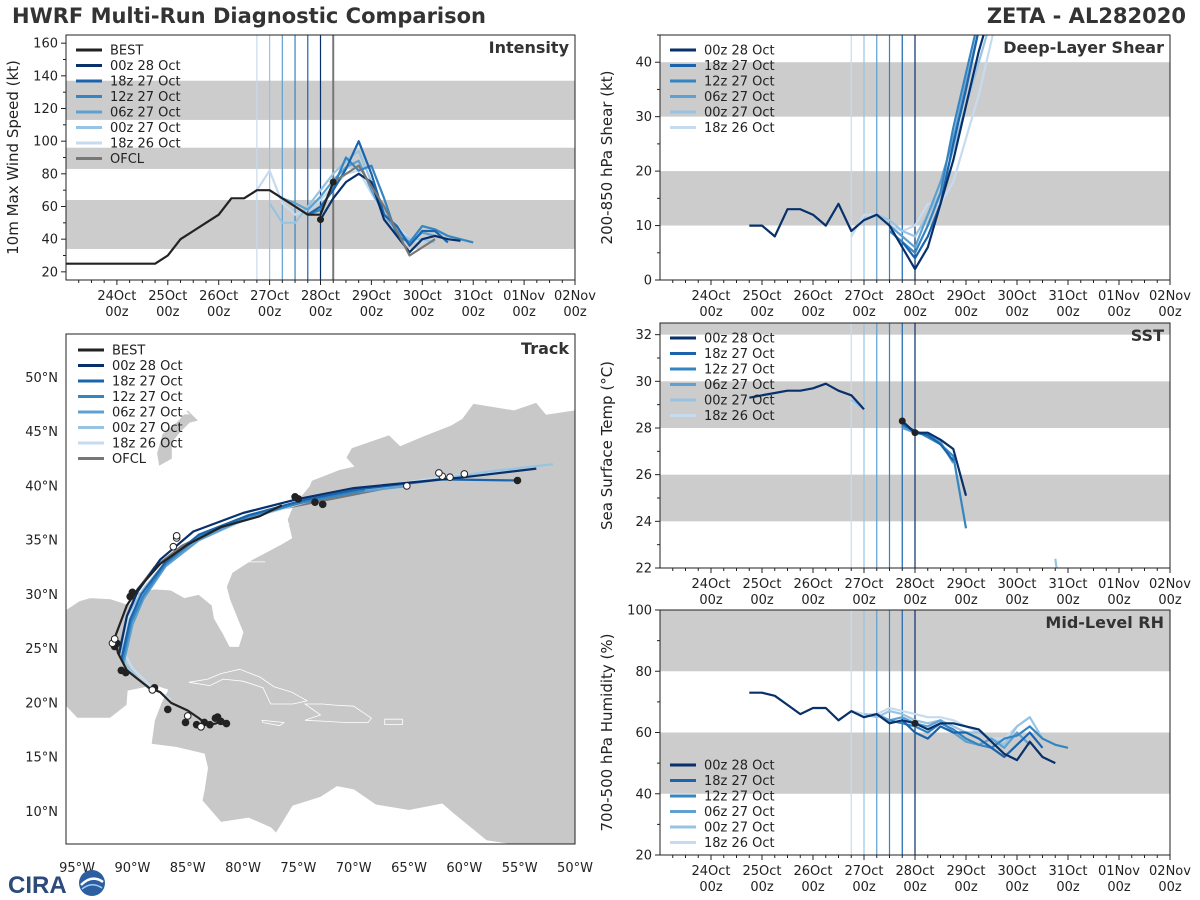  Describe the element at coordinates (739, 82) in the screenshot. I see `shear-legend-label: 12z 27 Oct` at that location.